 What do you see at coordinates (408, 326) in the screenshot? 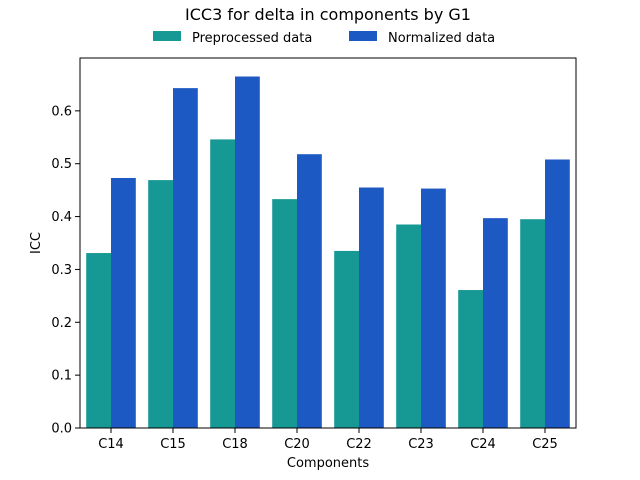
I see `bar-c23-preprocessed` at bounding box center [408, 326].